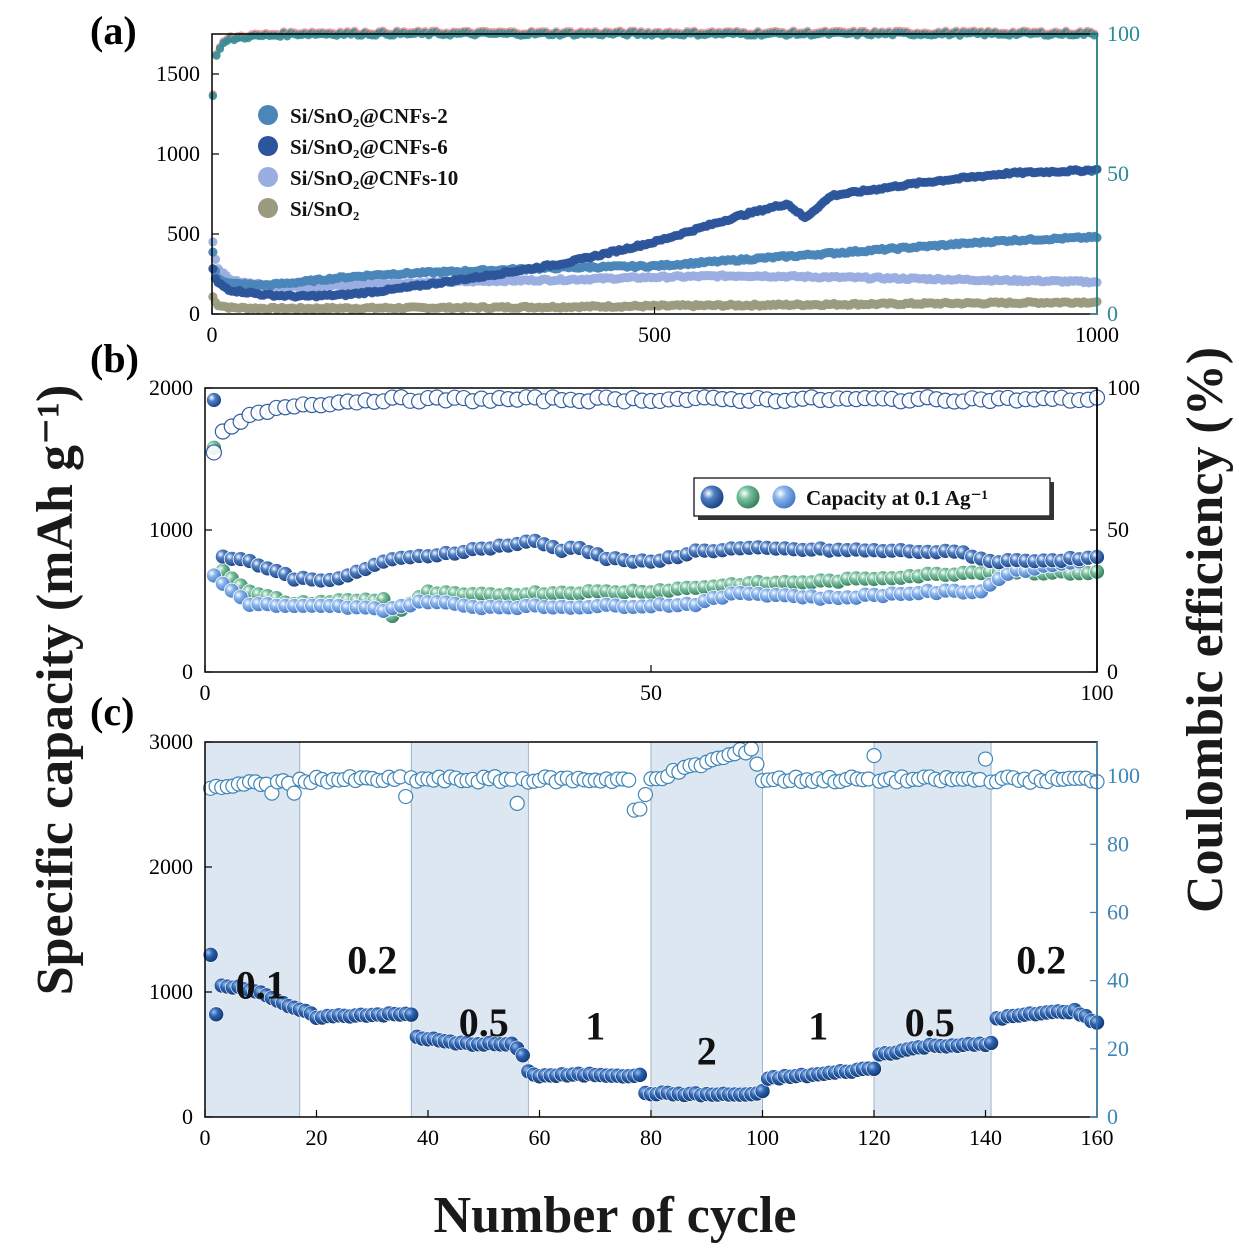 Image resolution: width=1239 pixels, height=1251 pixels. What do you see at coordinates (324, 209) in the screenshot?
I see `legend-entry: Si/SnO₂` at bounding box center [324, 209].